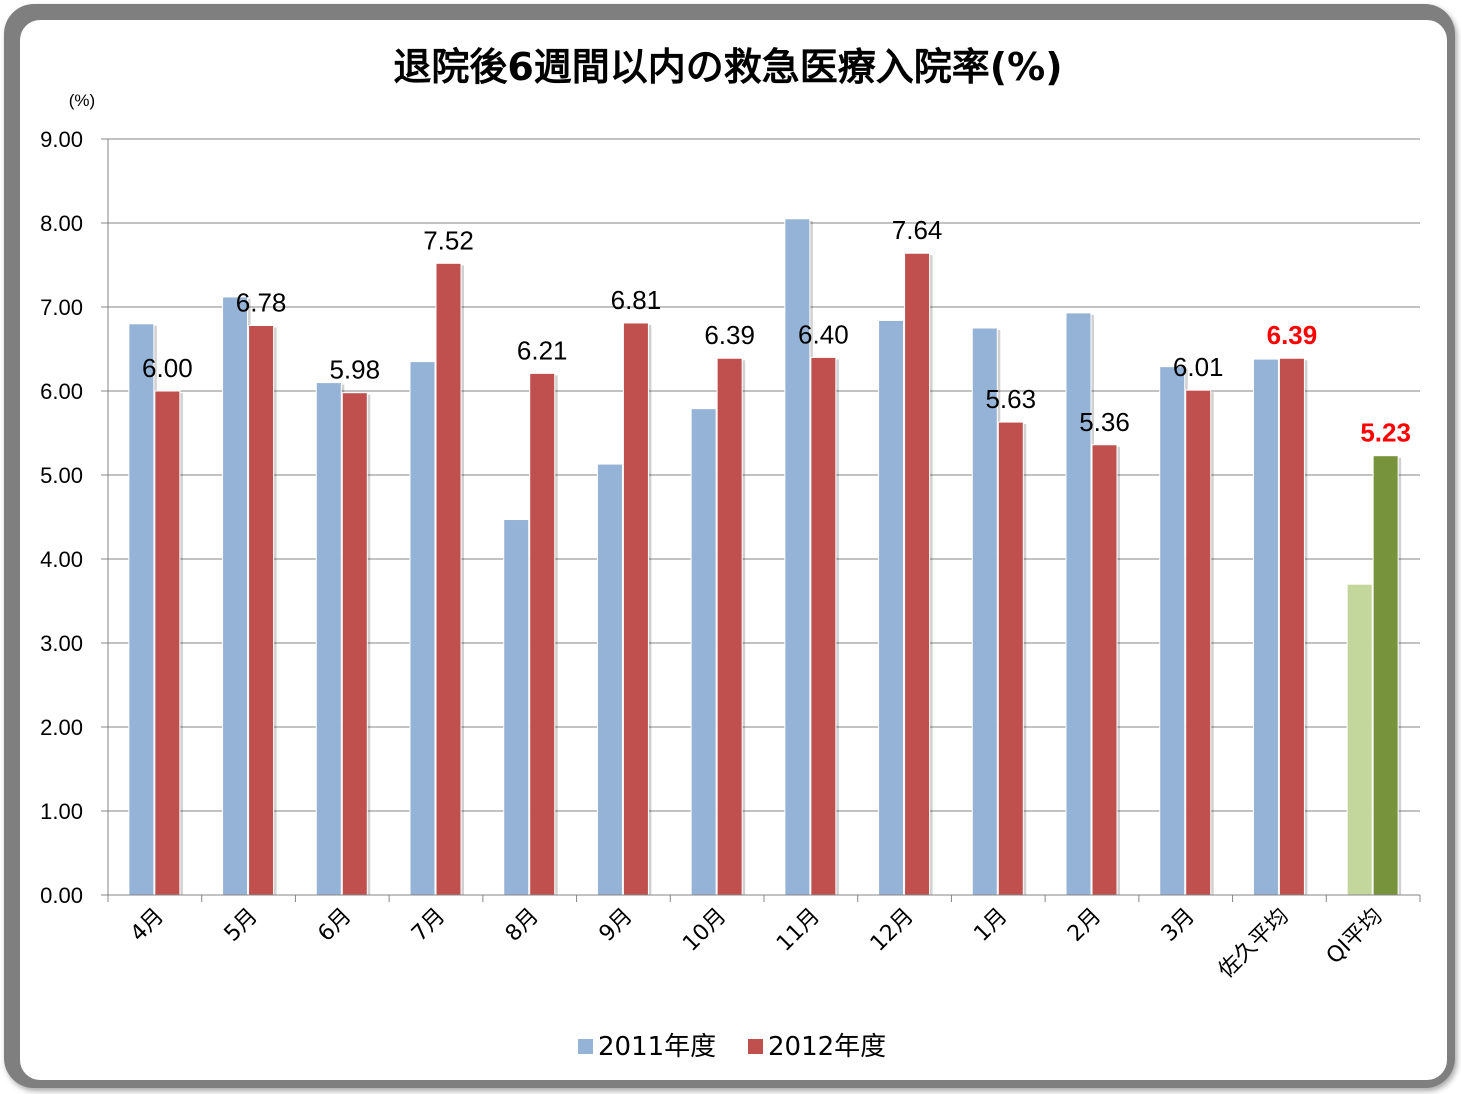 The width and height of the screenshot is (1461, 1094). I want to click on data-label: 5.63, so click(1010, 399).